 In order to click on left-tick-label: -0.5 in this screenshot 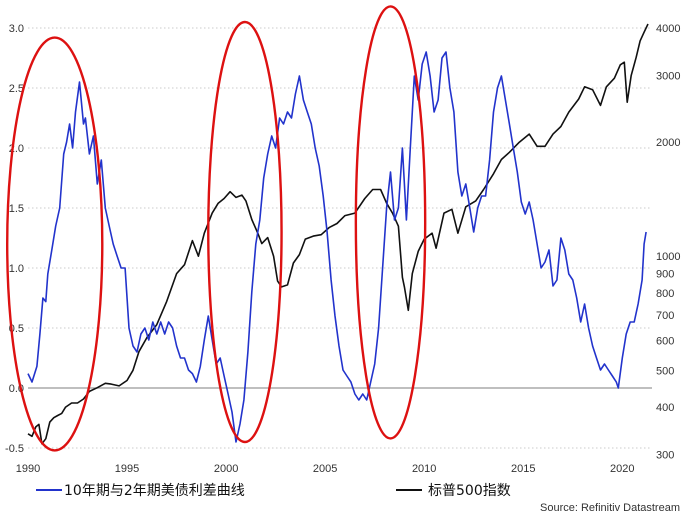, I will do `click(14, 449)`.